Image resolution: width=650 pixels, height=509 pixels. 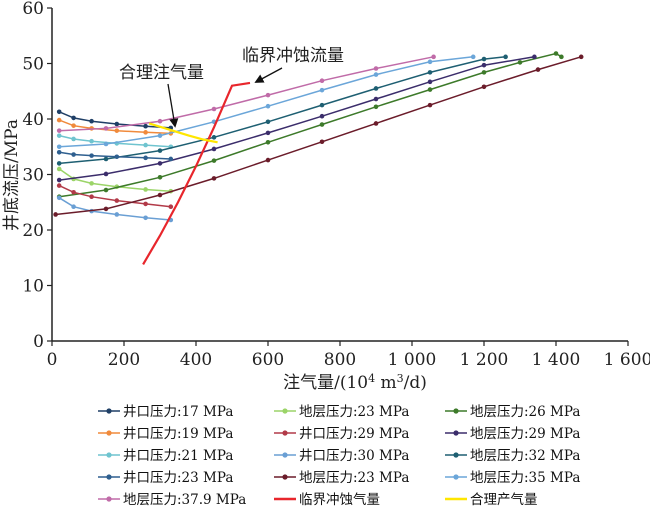 I want to click on y-tick-label: 50, so click(x=33, y=65).